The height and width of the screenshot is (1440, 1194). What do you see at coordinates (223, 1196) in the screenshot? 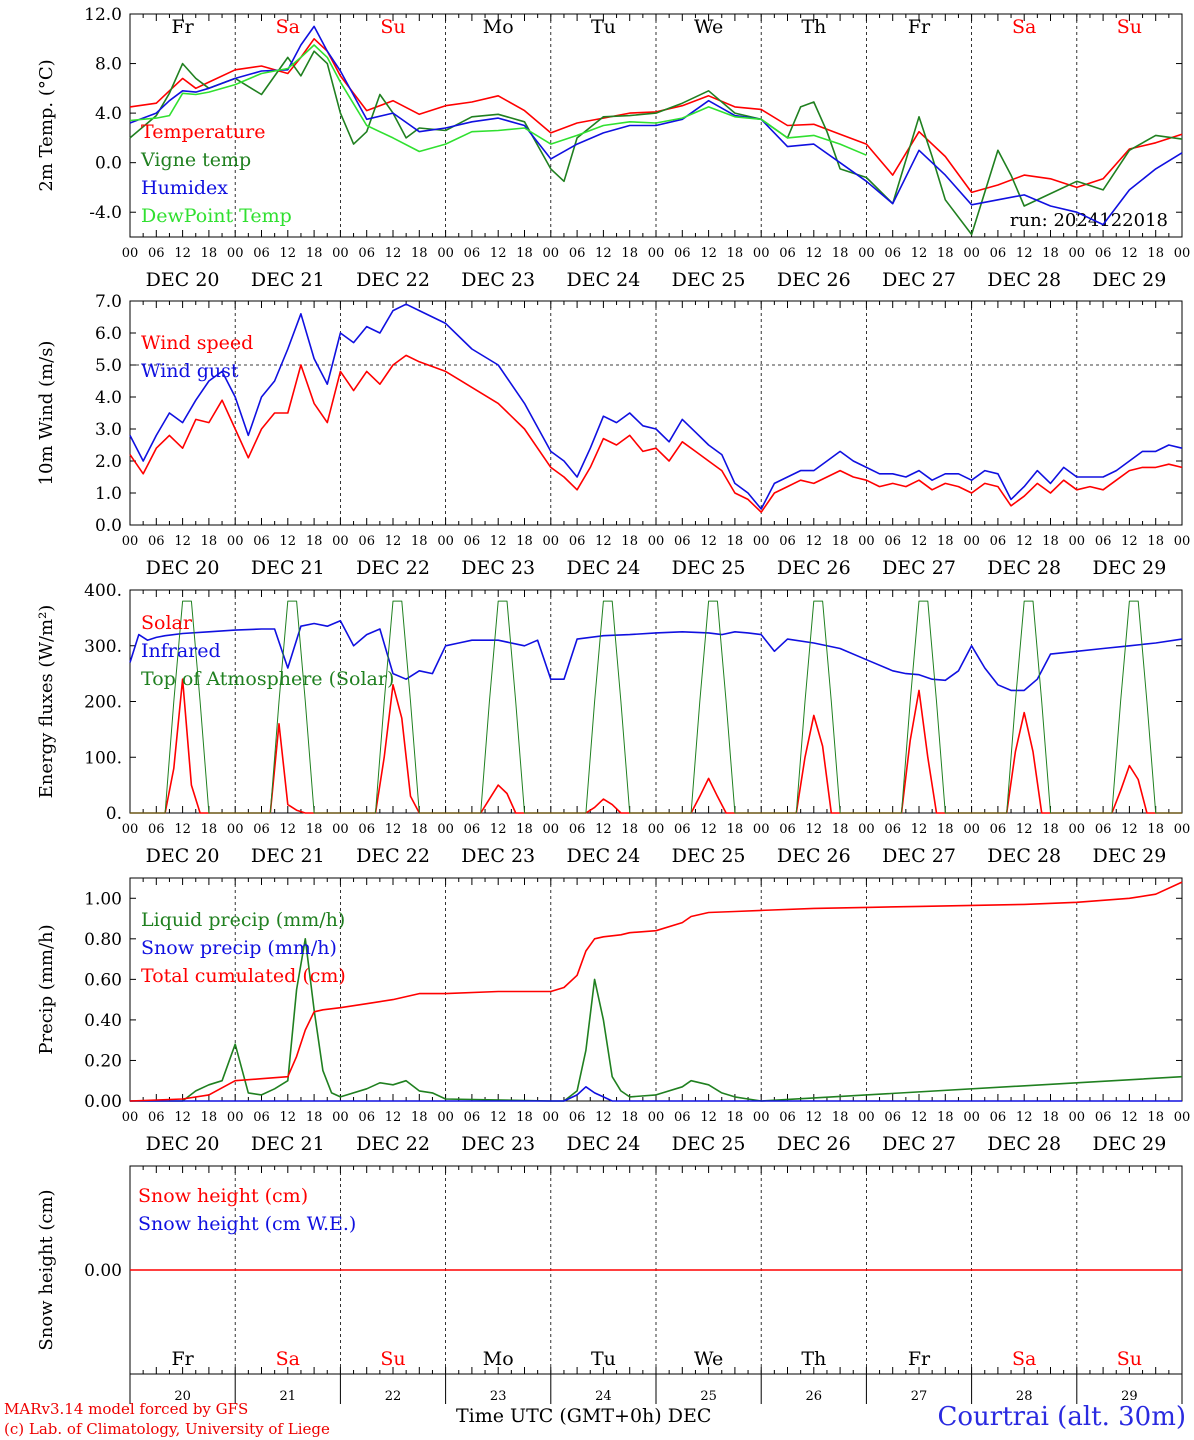
I see `legend-entry: Snow height (cm)` at bounding box center [223, 1196].